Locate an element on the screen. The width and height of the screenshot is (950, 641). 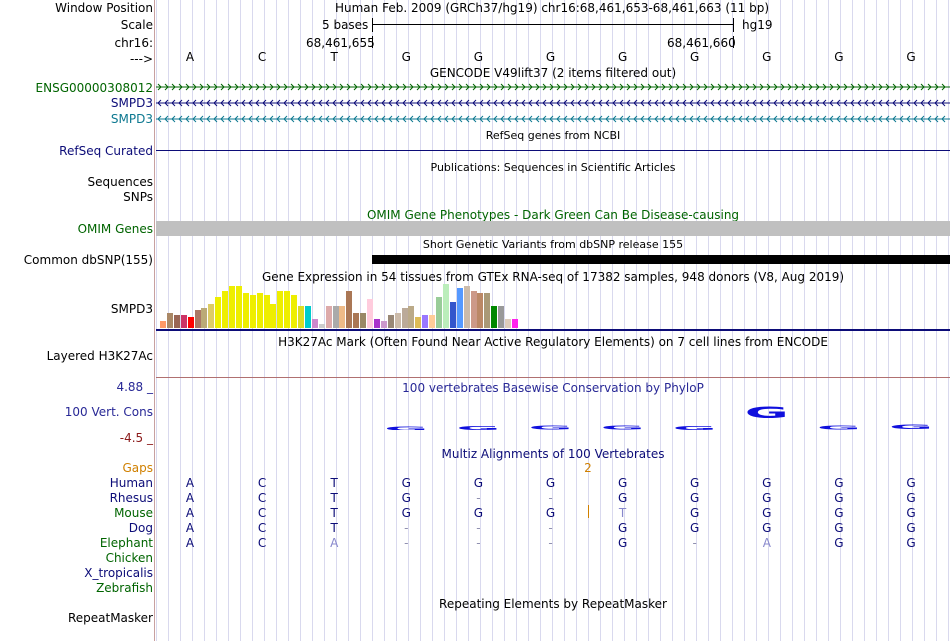
label-repeatmasker: RepeatMasker is located at coordinates (110, 618).